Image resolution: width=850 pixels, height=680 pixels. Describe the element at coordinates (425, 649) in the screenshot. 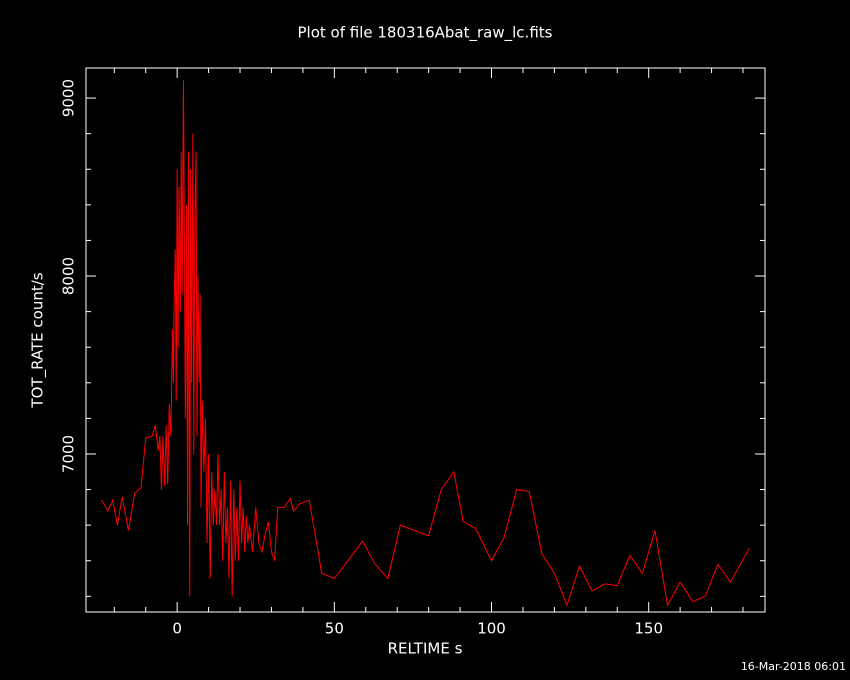

I see `x-axis-label: RELTIME s` at that location.